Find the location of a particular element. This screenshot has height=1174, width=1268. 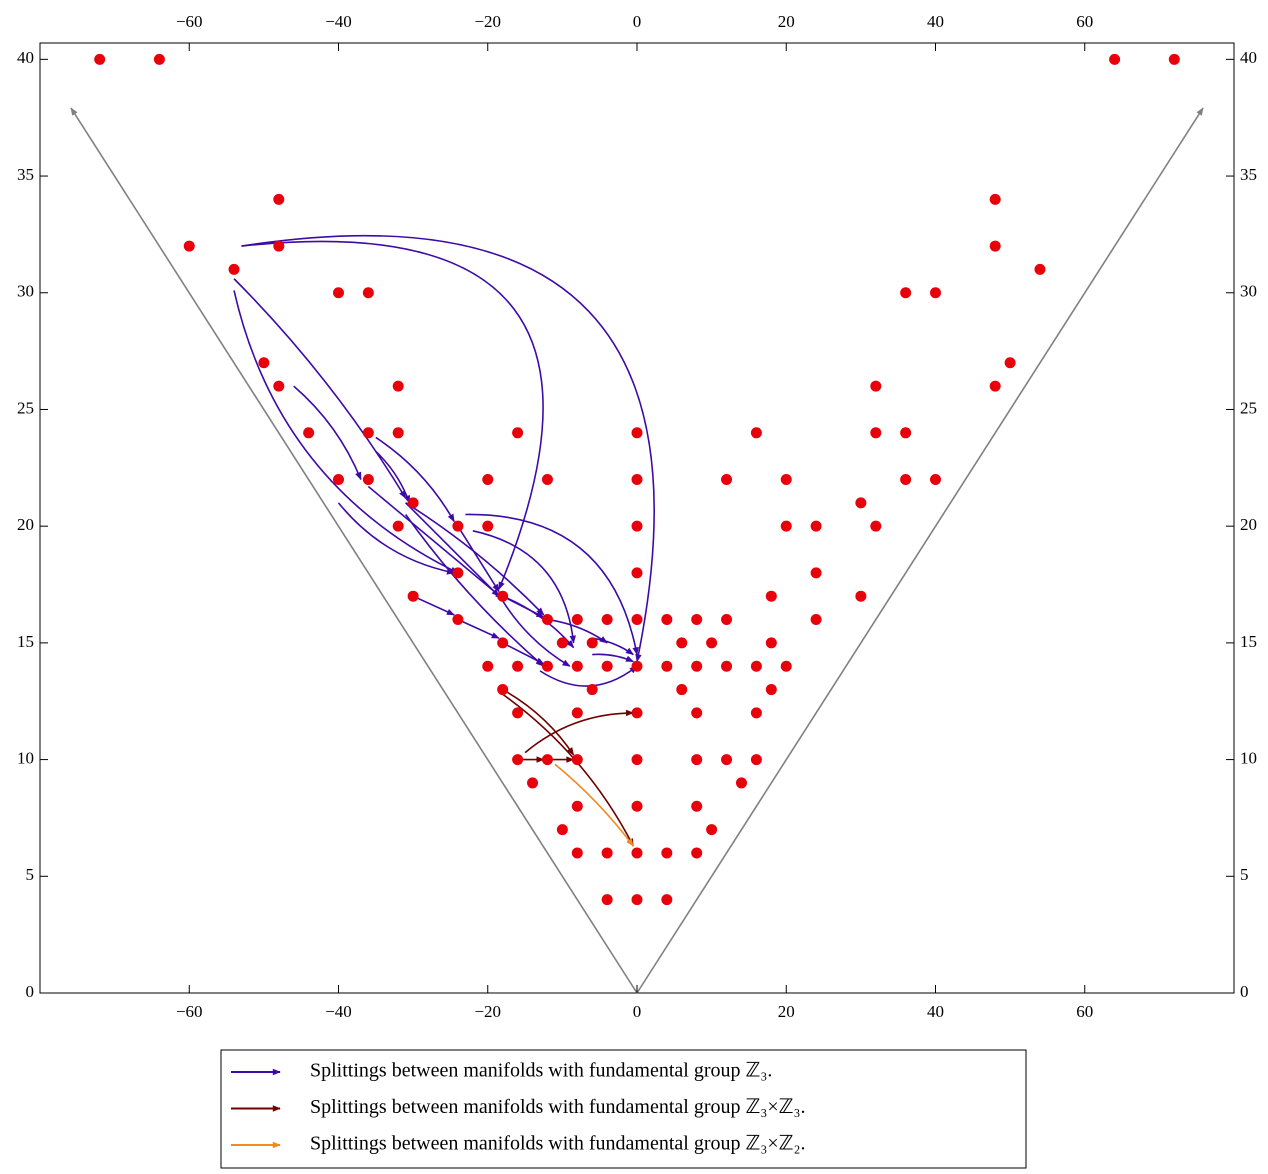

x-tick-label: 0 is located at coordinates (637, 1011).